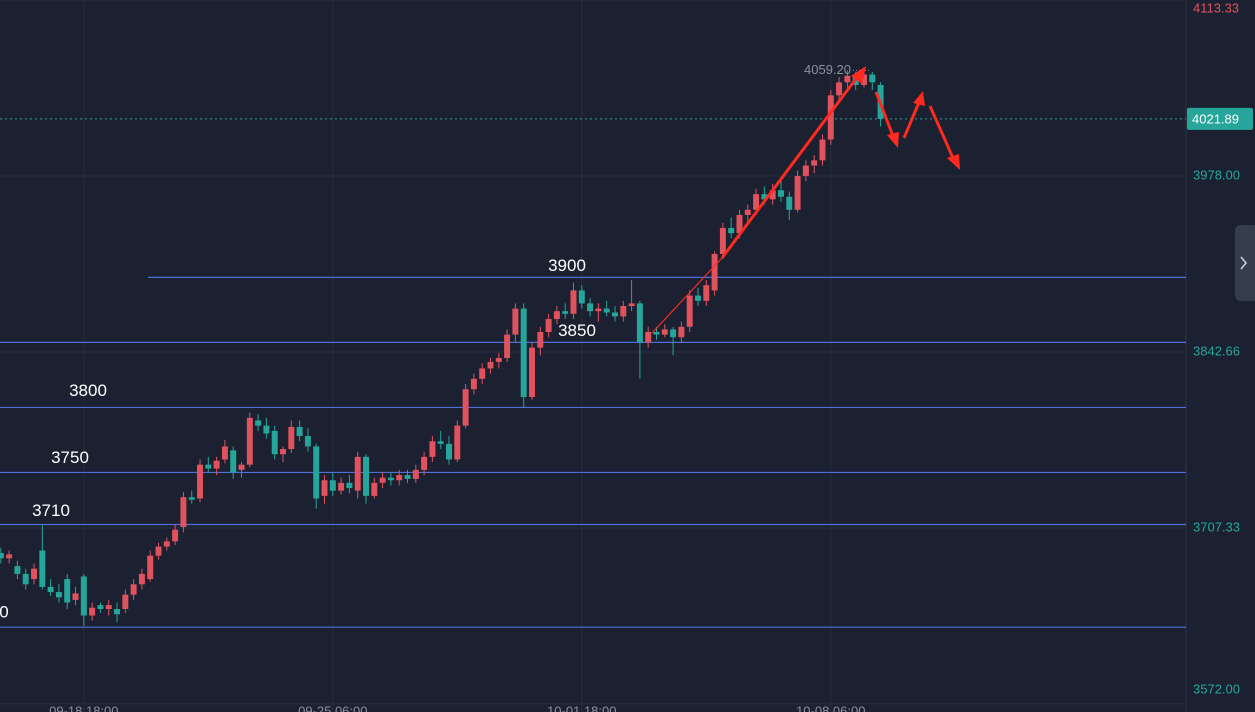 Image resolution: width=1255 pixels, height=712 pixels. I want to click on x-tick-label: 09-18 18:00, so click(83, 707).